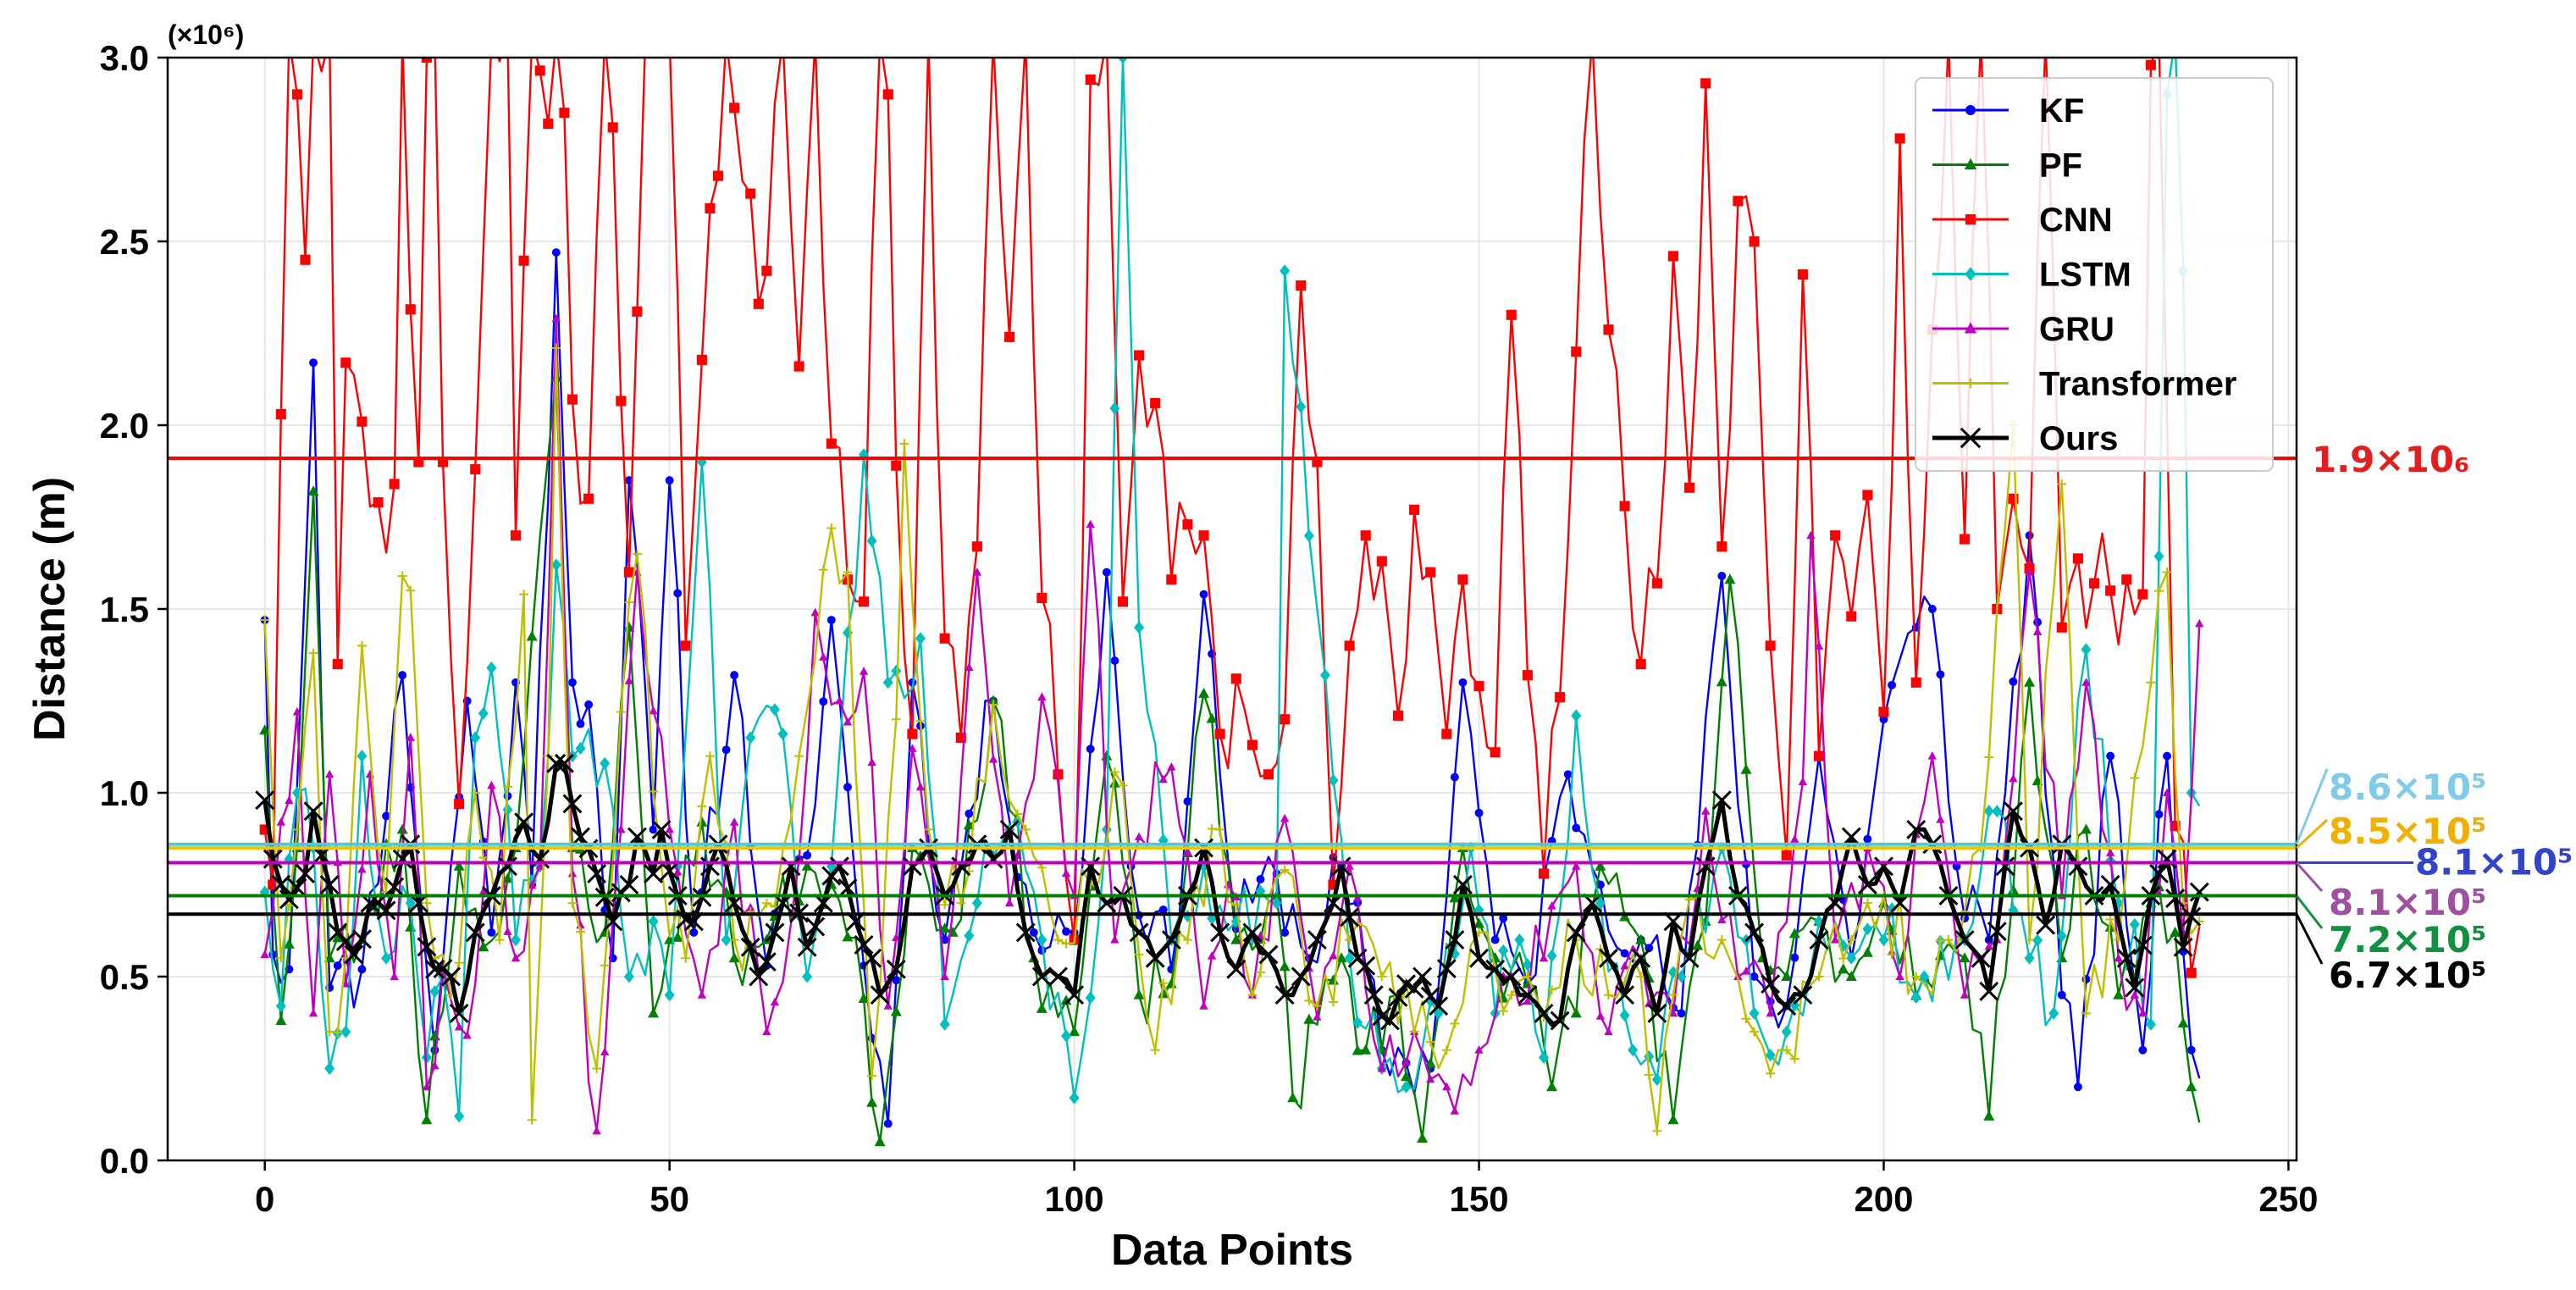 The height and width of the screenshot is (1290, 2576). Describe the element at coordinates (1970, 163) in the screenshot. I see `legend-marker-pf` at that location.